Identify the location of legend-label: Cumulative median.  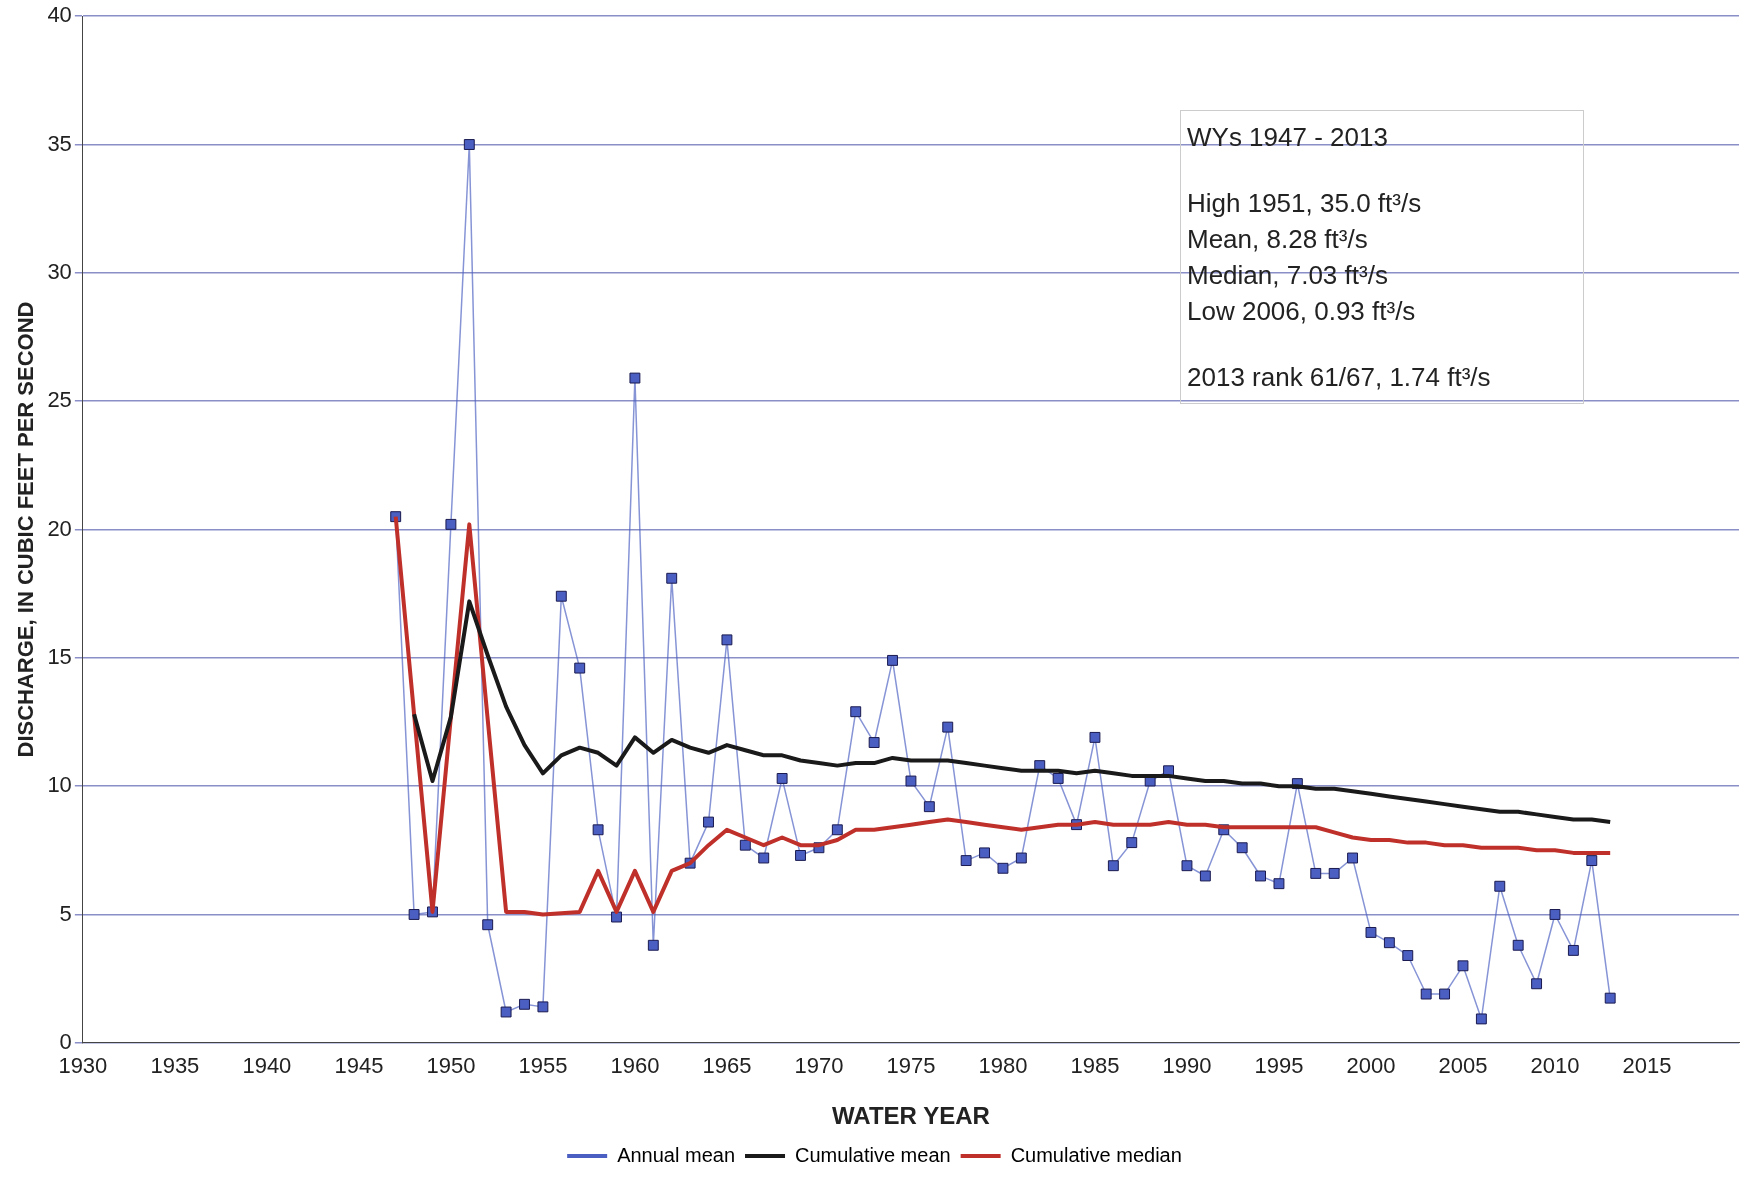
(1096, 1154).